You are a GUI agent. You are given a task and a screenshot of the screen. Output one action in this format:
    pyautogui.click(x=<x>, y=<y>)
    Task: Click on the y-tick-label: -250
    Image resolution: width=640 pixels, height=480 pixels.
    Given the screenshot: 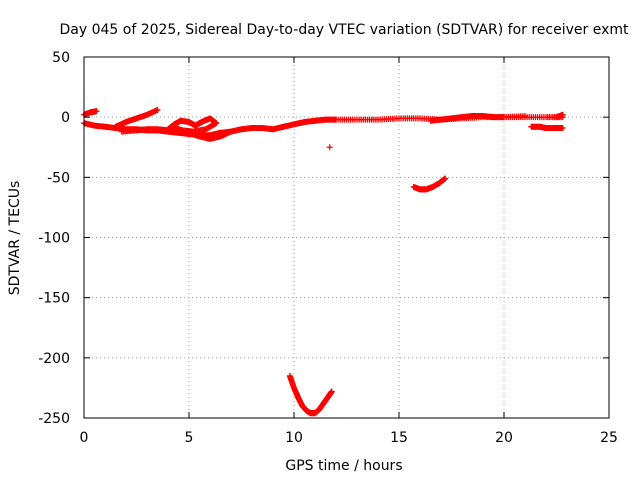 What is the action you would take?
    pyautogui.click(x=54, y=419)
    